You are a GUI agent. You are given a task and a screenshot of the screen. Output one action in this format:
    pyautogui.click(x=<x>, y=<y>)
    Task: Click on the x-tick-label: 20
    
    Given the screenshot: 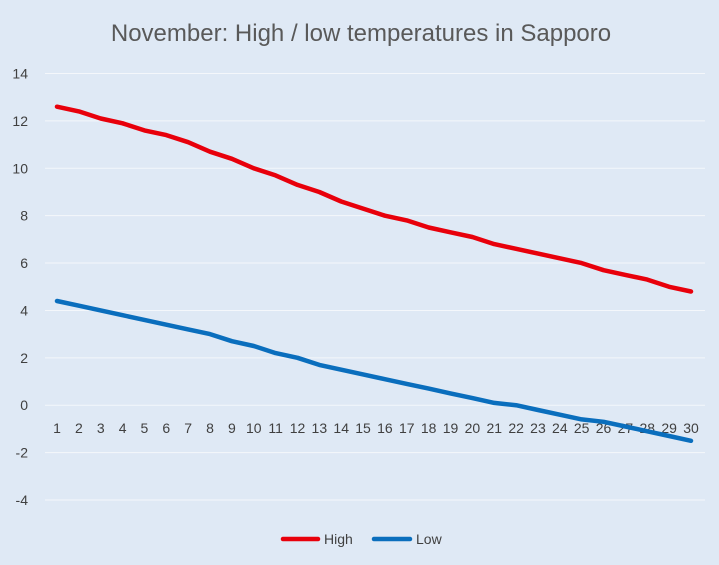 What is the action you would take?
    pyautogui.click(x=473, y=428)
    